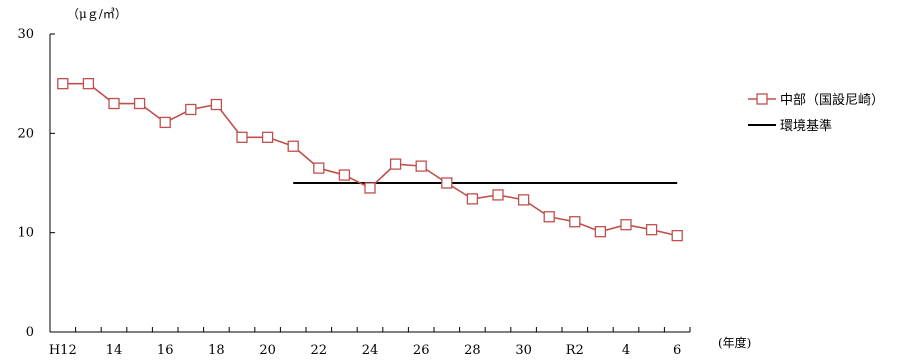  What do you see at coordinates (806, 126) in the screenshot?
I see `legend-reference-label: 環境基準` at bounding box center [806, 126].